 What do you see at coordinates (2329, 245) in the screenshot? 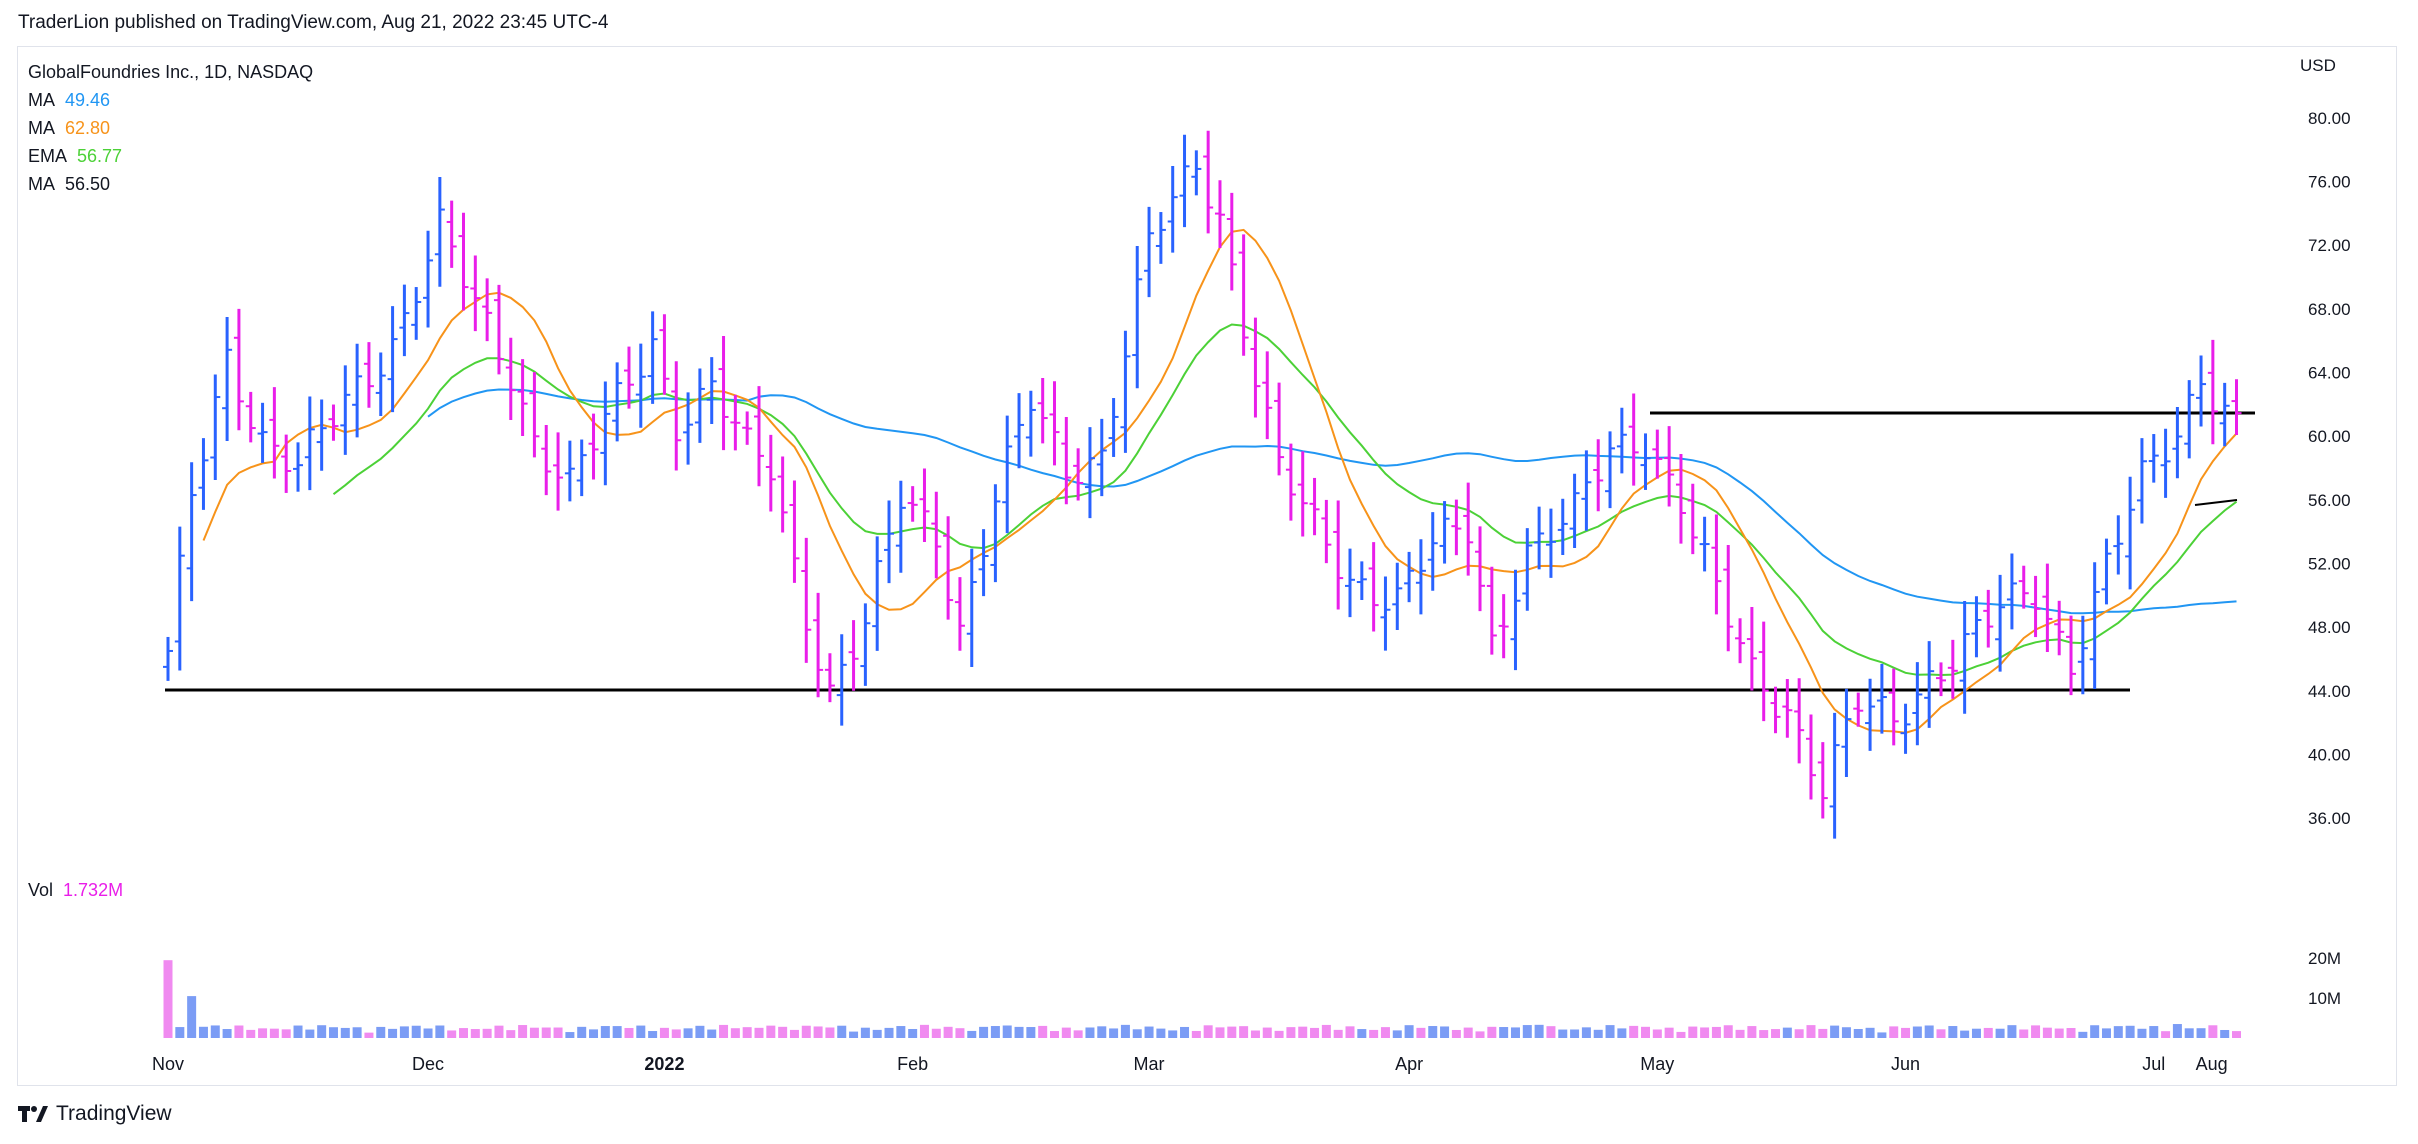
I see `price-tick-label: 72.00` at bounding box center [2329, 245].